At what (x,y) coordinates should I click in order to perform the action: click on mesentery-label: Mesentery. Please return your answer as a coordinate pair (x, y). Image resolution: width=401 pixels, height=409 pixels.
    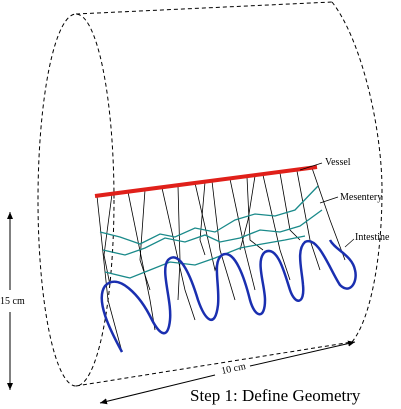
    Looking at the image, I should click on (361, 197).